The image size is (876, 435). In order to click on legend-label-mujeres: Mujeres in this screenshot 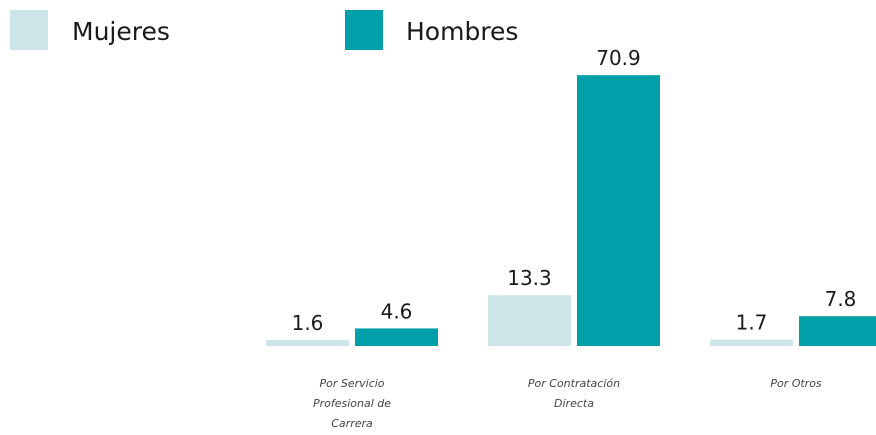, I will do `click(121, 31)`.